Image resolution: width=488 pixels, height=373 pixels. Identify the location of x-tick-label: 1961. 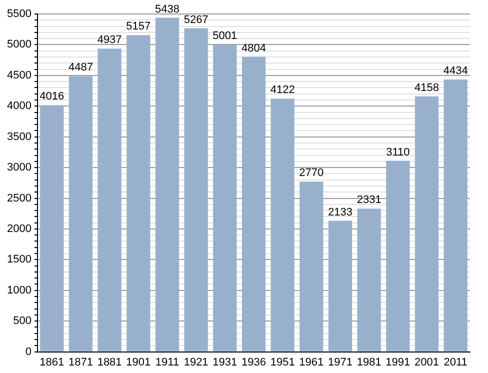
(311, 362).